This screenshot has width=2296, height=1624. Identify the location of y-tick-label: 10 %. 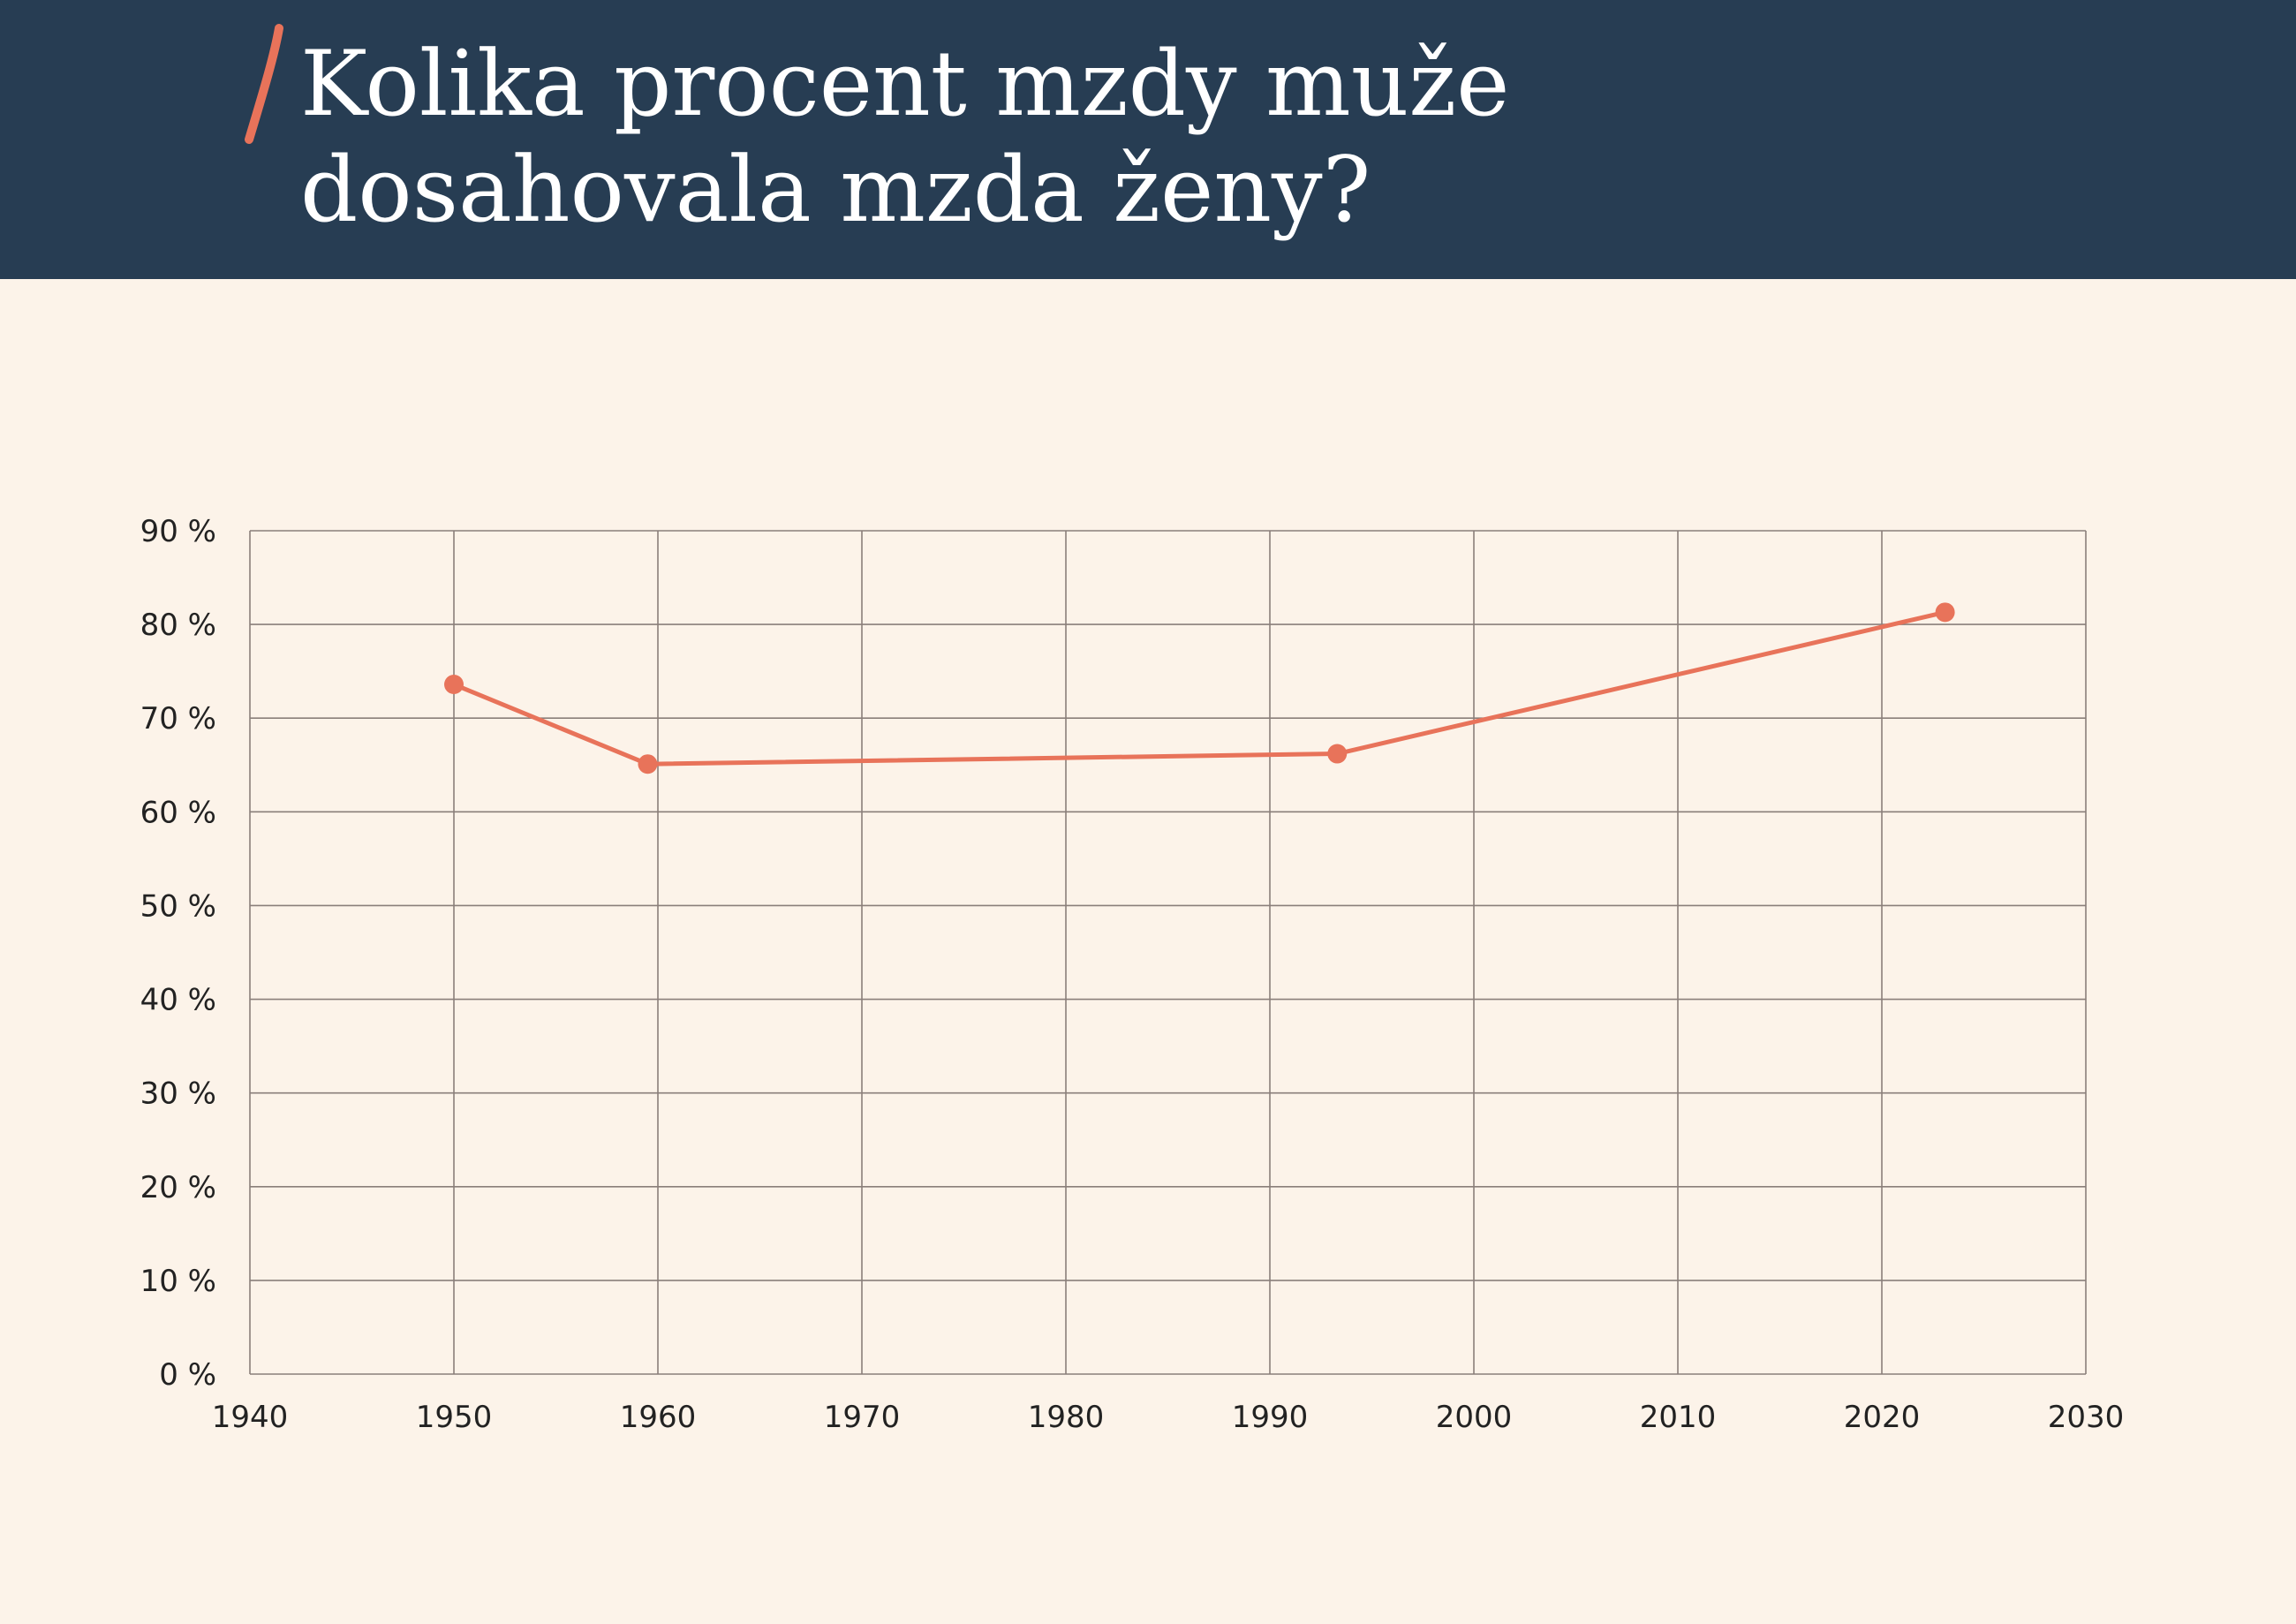
(178, 1281).